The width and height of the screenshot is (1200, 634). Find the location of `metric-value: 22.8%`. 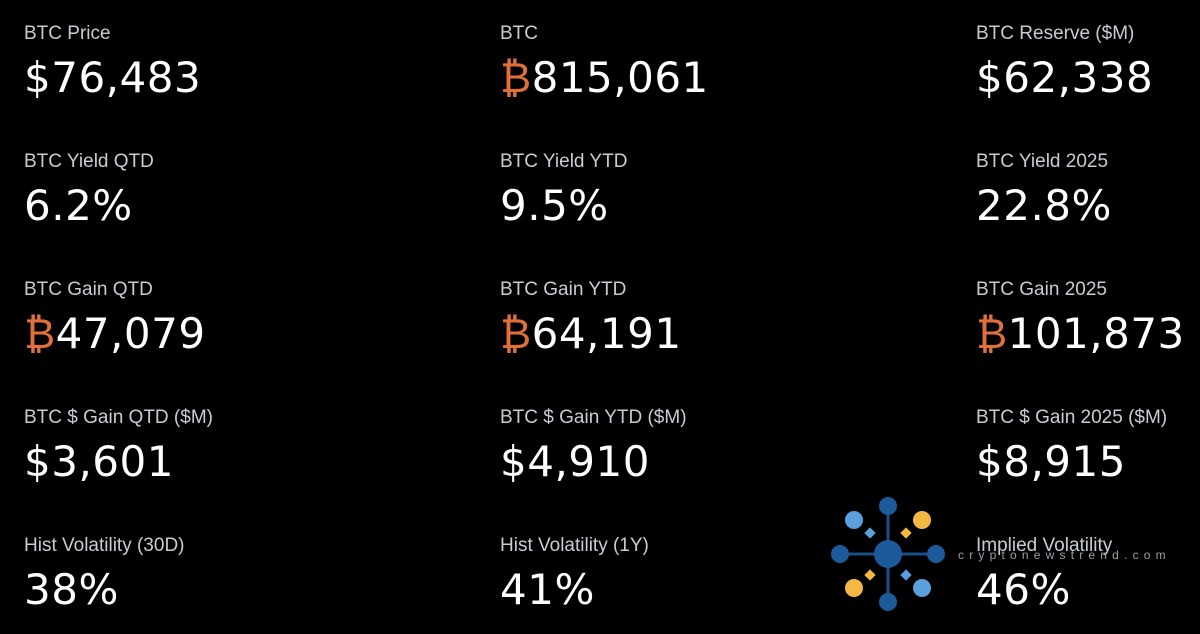

metric-value: 22.8% is located at coordinates (1088, 206).